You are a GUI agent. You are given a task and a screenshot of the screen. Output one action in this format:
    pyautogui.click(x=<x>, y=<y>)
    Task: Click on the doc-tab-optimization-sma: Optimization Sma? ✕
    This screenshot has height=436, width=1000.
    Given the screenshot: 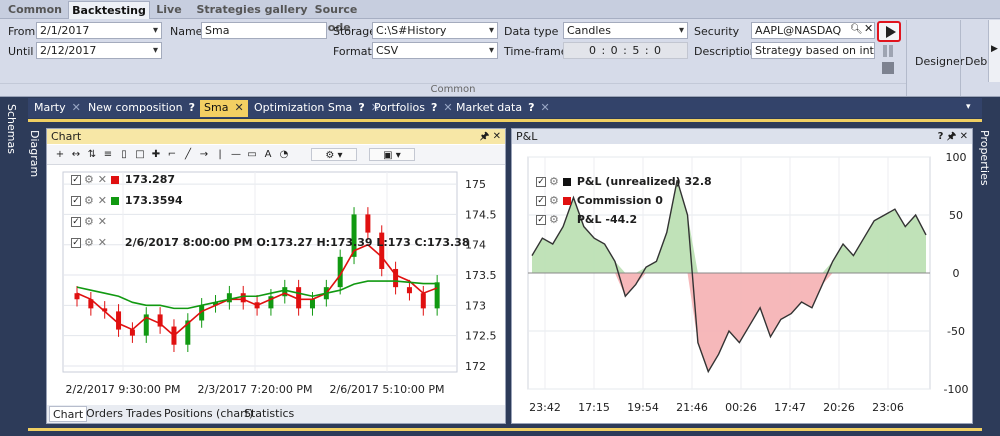 What is the action you would take?
    pyautogui.click(x=317, y=108)
    